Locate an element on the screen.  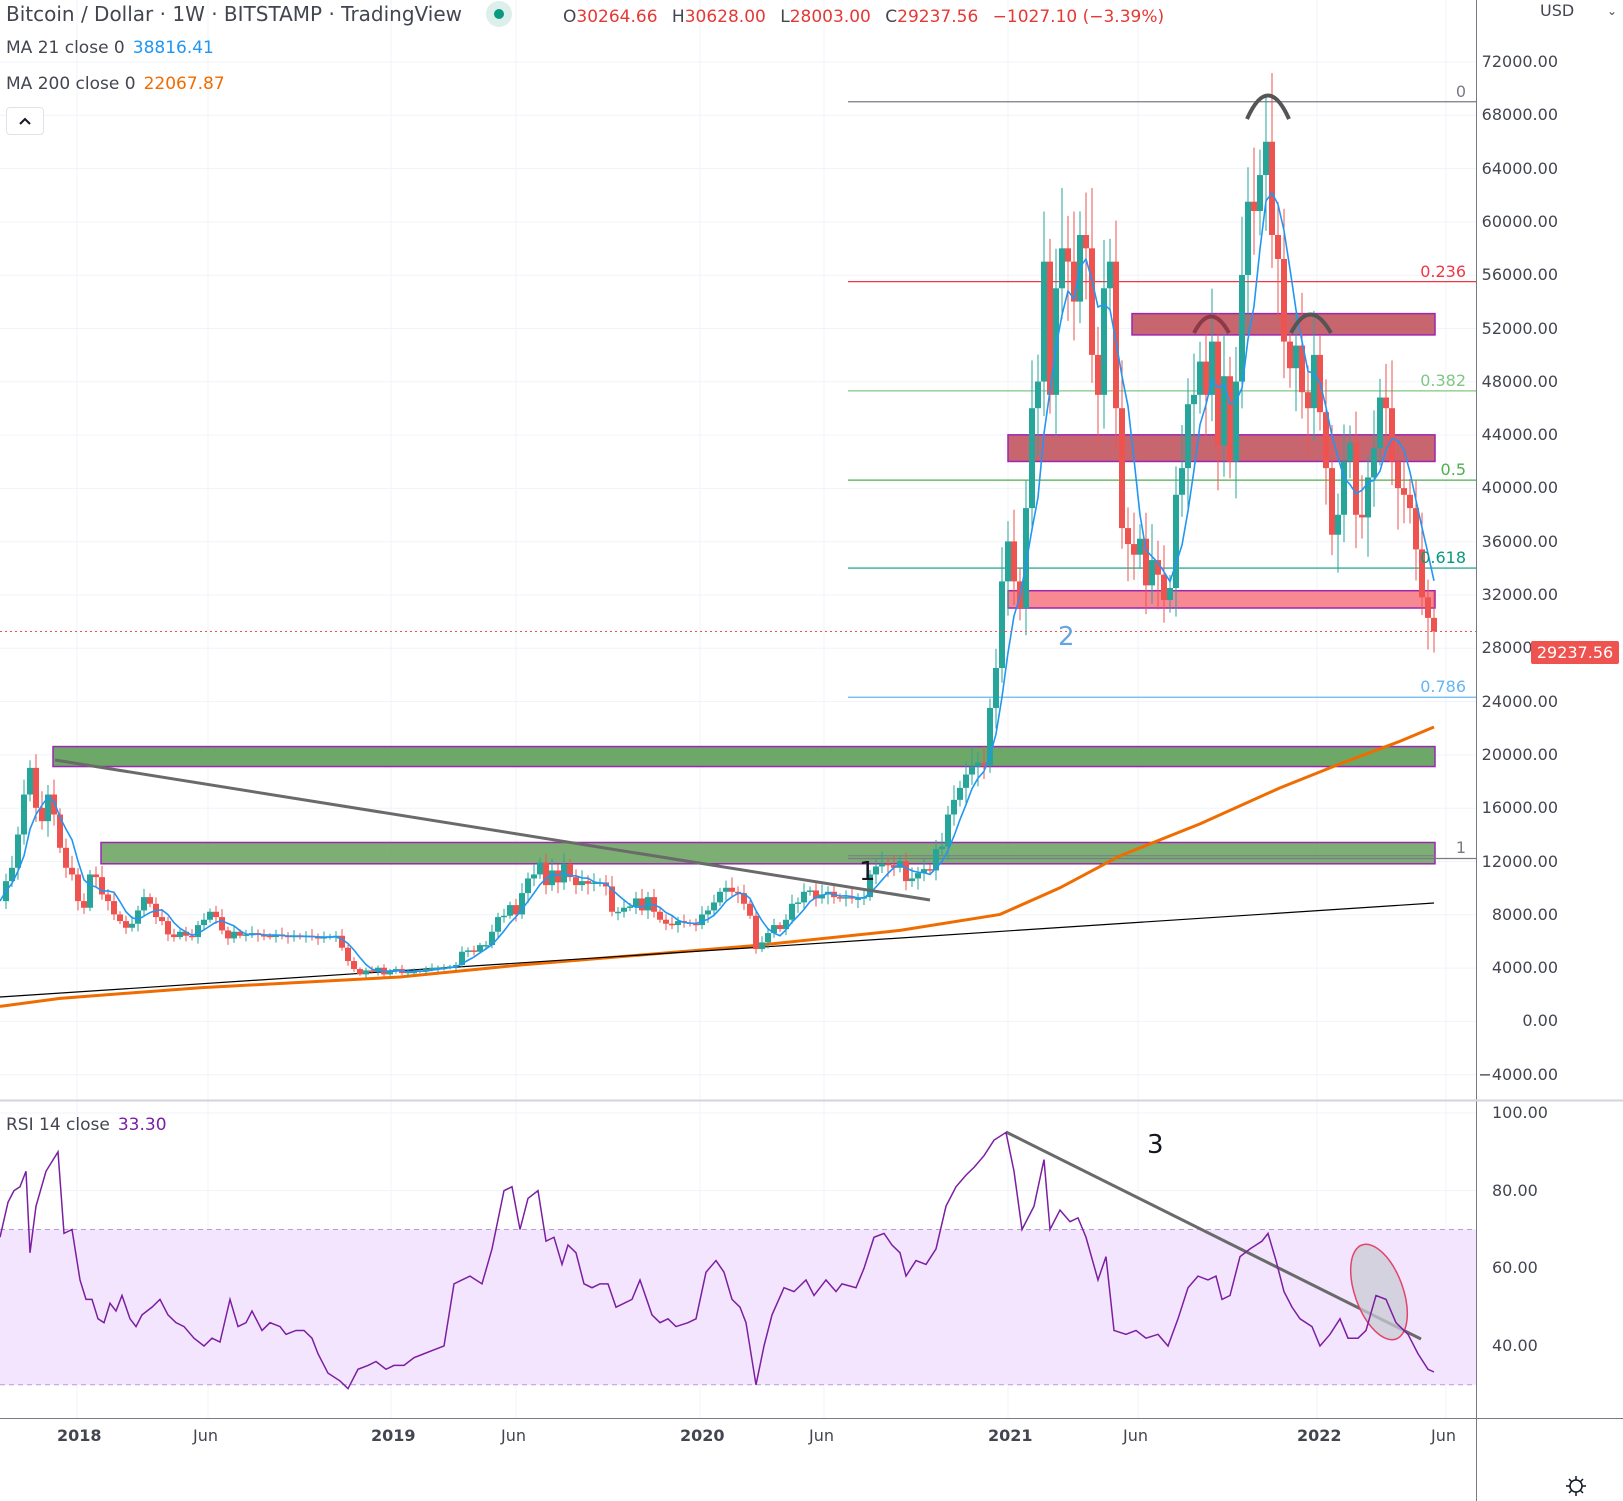
fib-label-0-5: 0.5 is located at coordinates (1453, 470).